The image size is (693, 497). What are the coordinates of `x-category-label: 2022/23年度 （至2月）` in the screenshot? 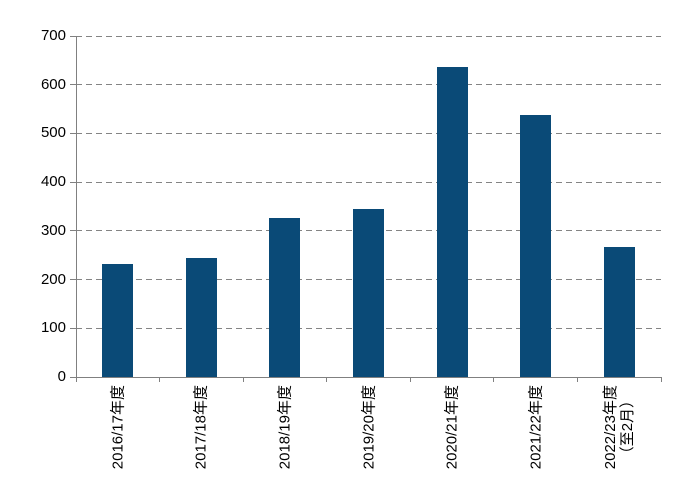 It's located at (619, 427).